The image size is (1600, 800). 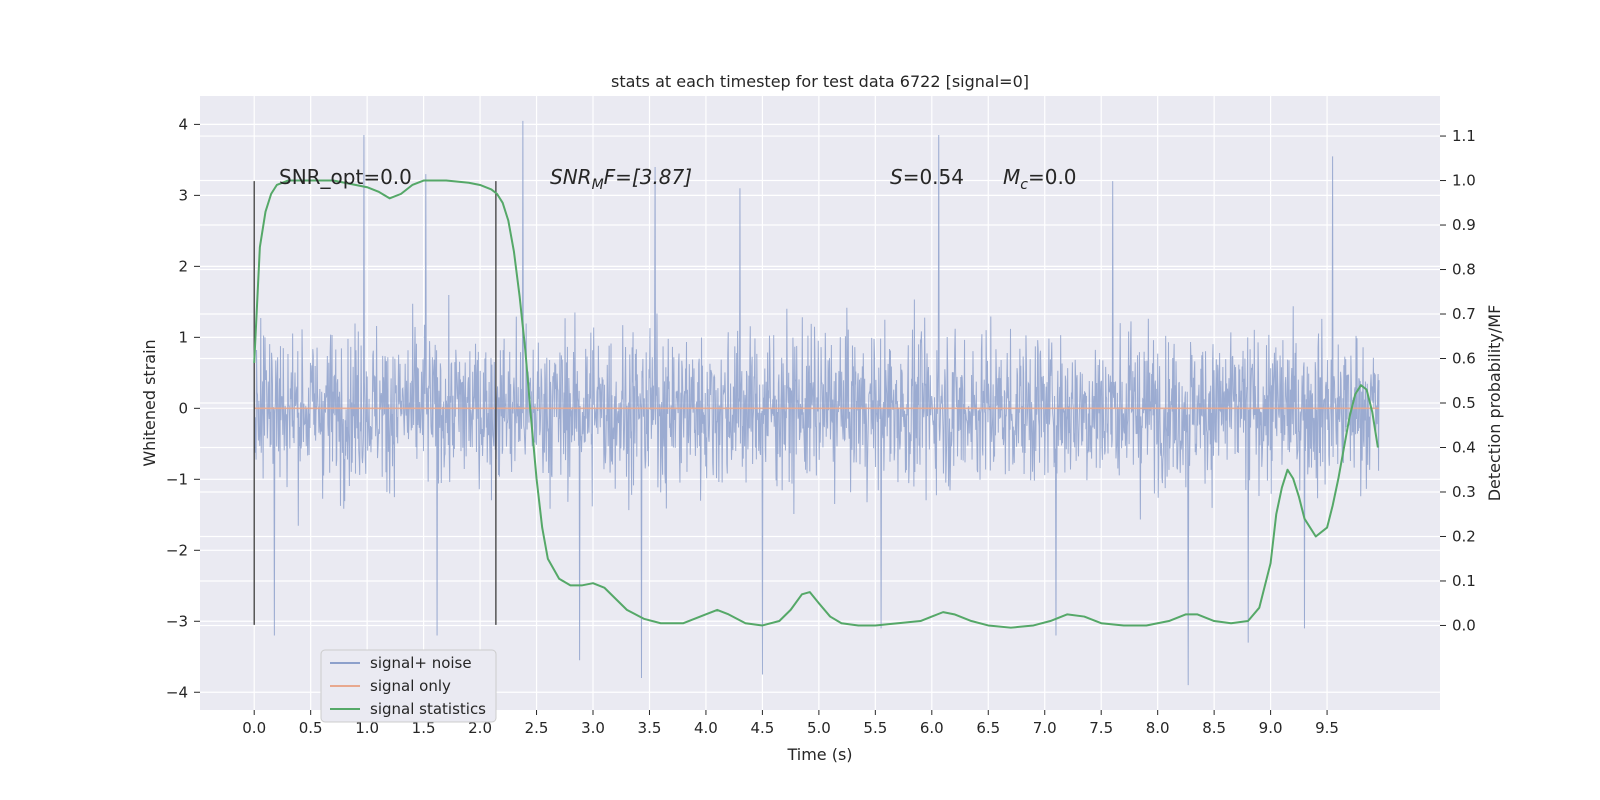 What do you see at coordinates (1464, 447) in the screenshot?
I see `y-right-tick-label: 0.4` at bounding box center [1464, 447].